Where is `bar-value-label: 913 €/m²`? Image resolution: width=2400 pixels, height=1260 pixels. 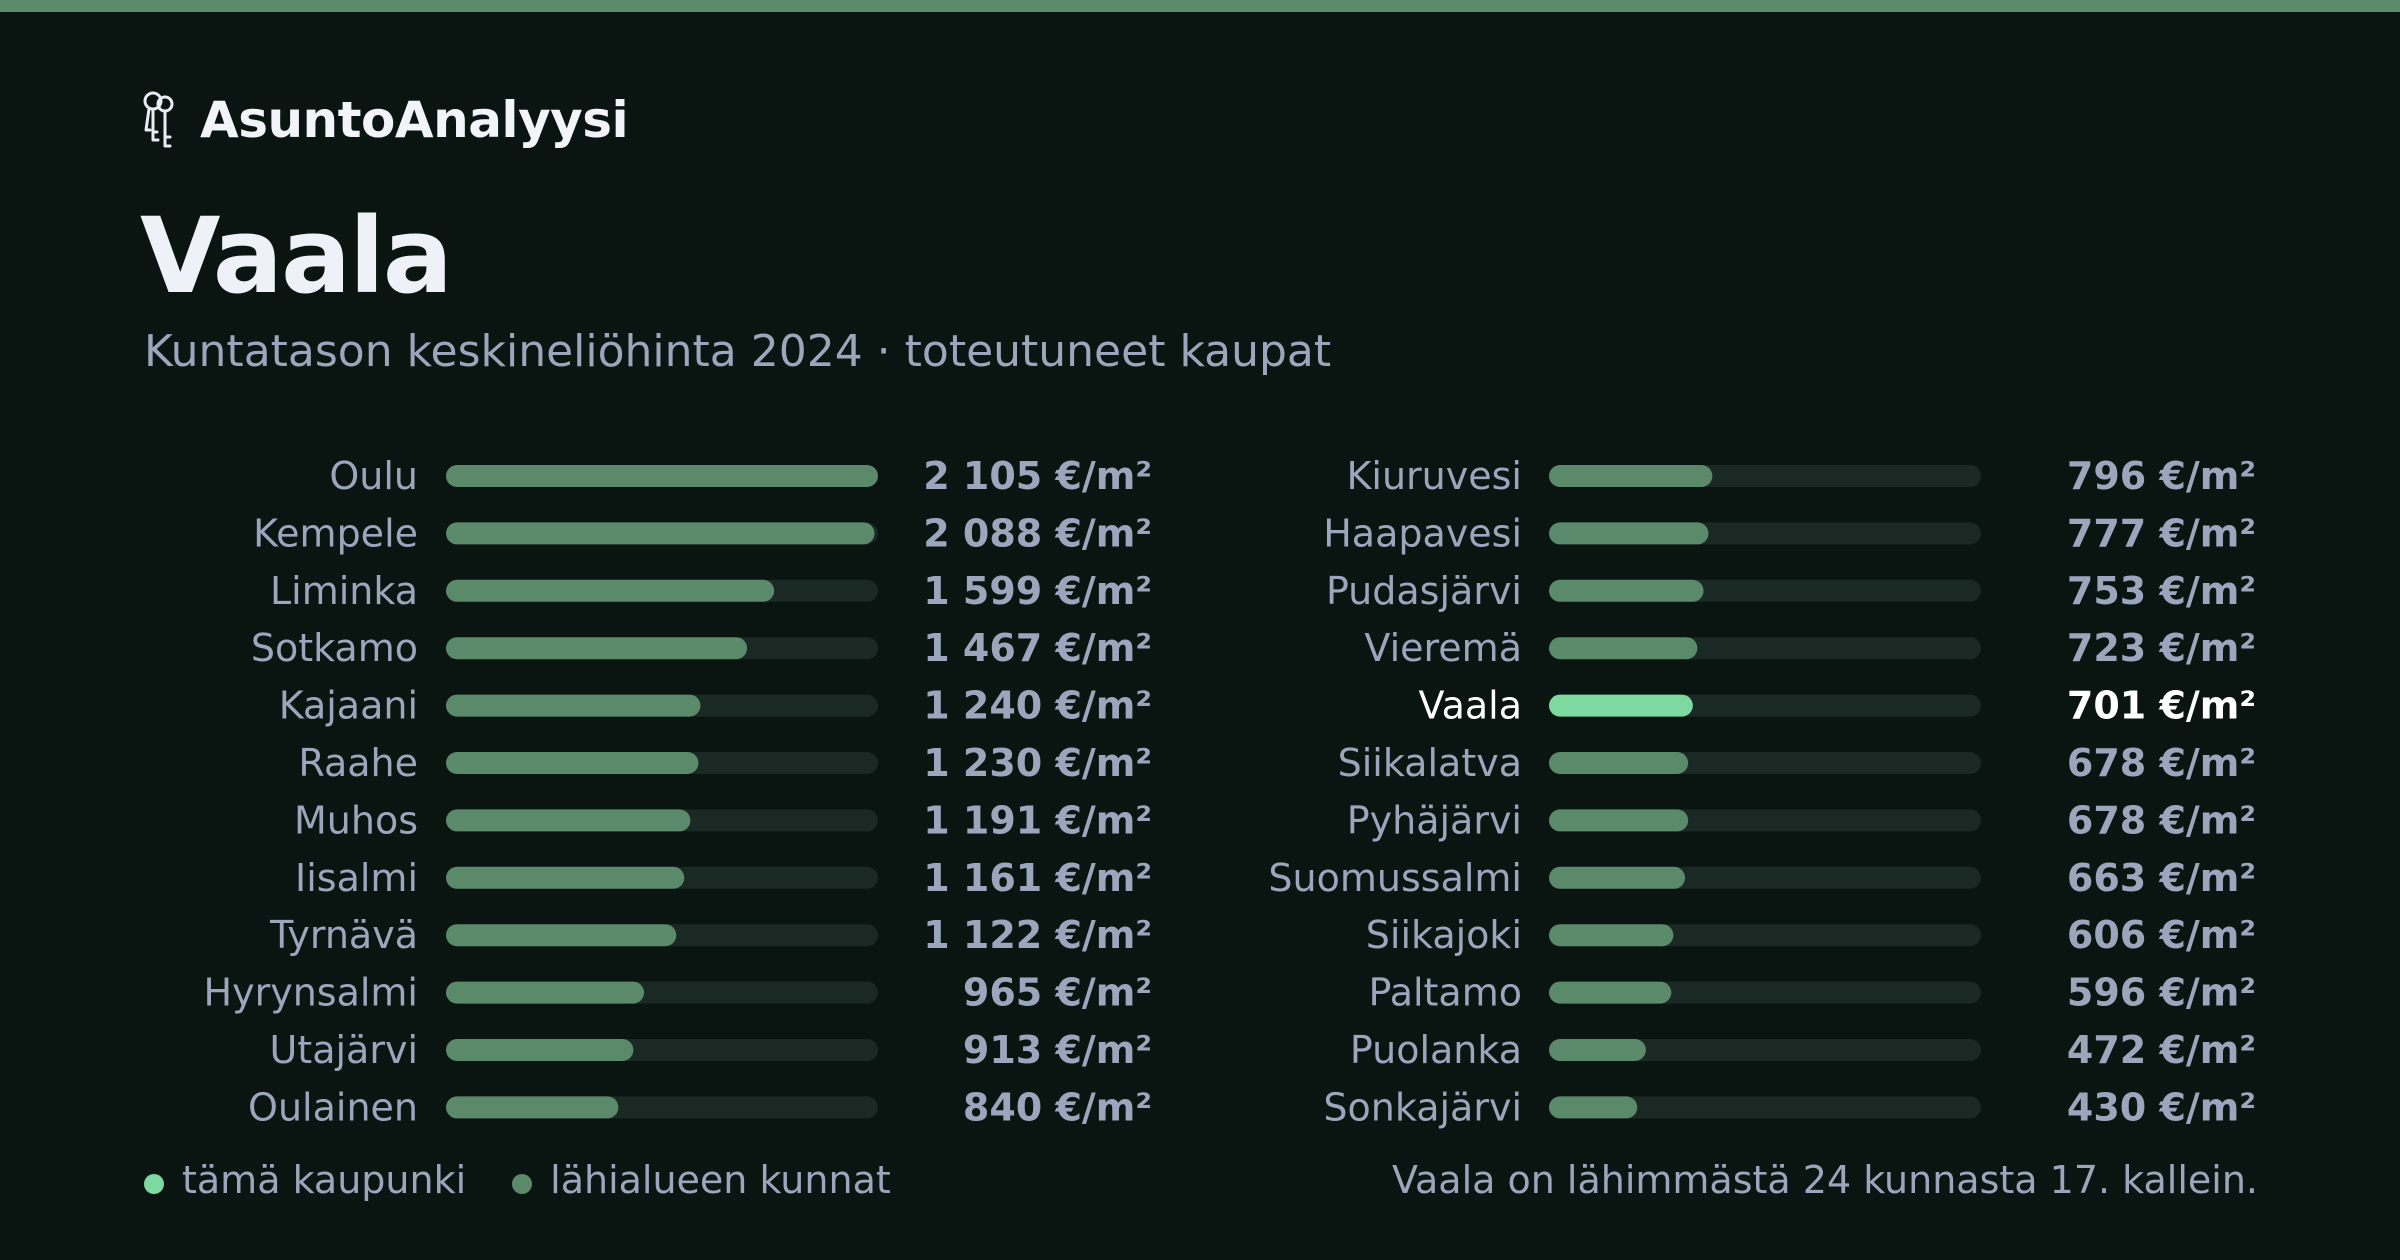 bar-value-label: 913 €/m² is located at coordinates (1057, 1050).